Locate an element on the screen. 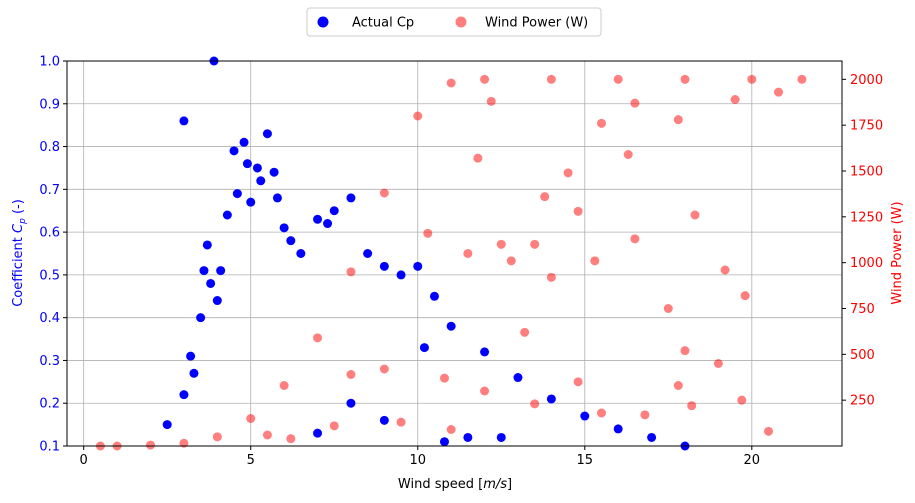 The image size is (915, 503). legend-label-power: Wind Power (W) is located at coordinates (536, 23).